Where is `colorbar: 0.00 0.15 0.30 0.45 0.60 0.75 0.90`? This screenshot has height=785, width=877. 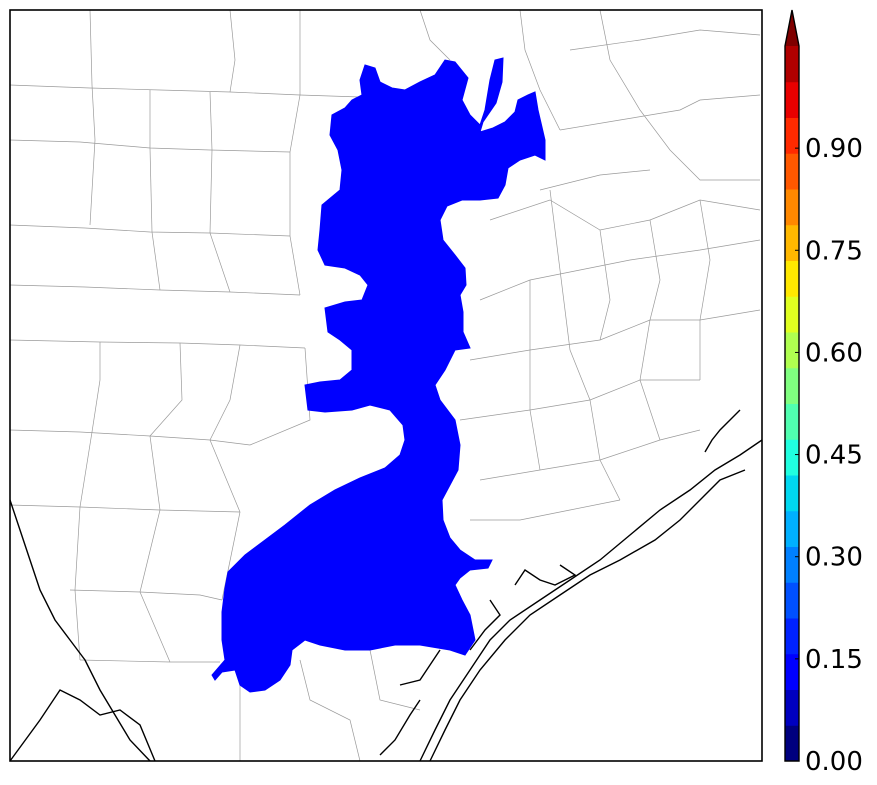
colorbar: 0.00 0.15 0.30 0.45 0.60 0.75 0.90 is located at coordinates (823, 393).